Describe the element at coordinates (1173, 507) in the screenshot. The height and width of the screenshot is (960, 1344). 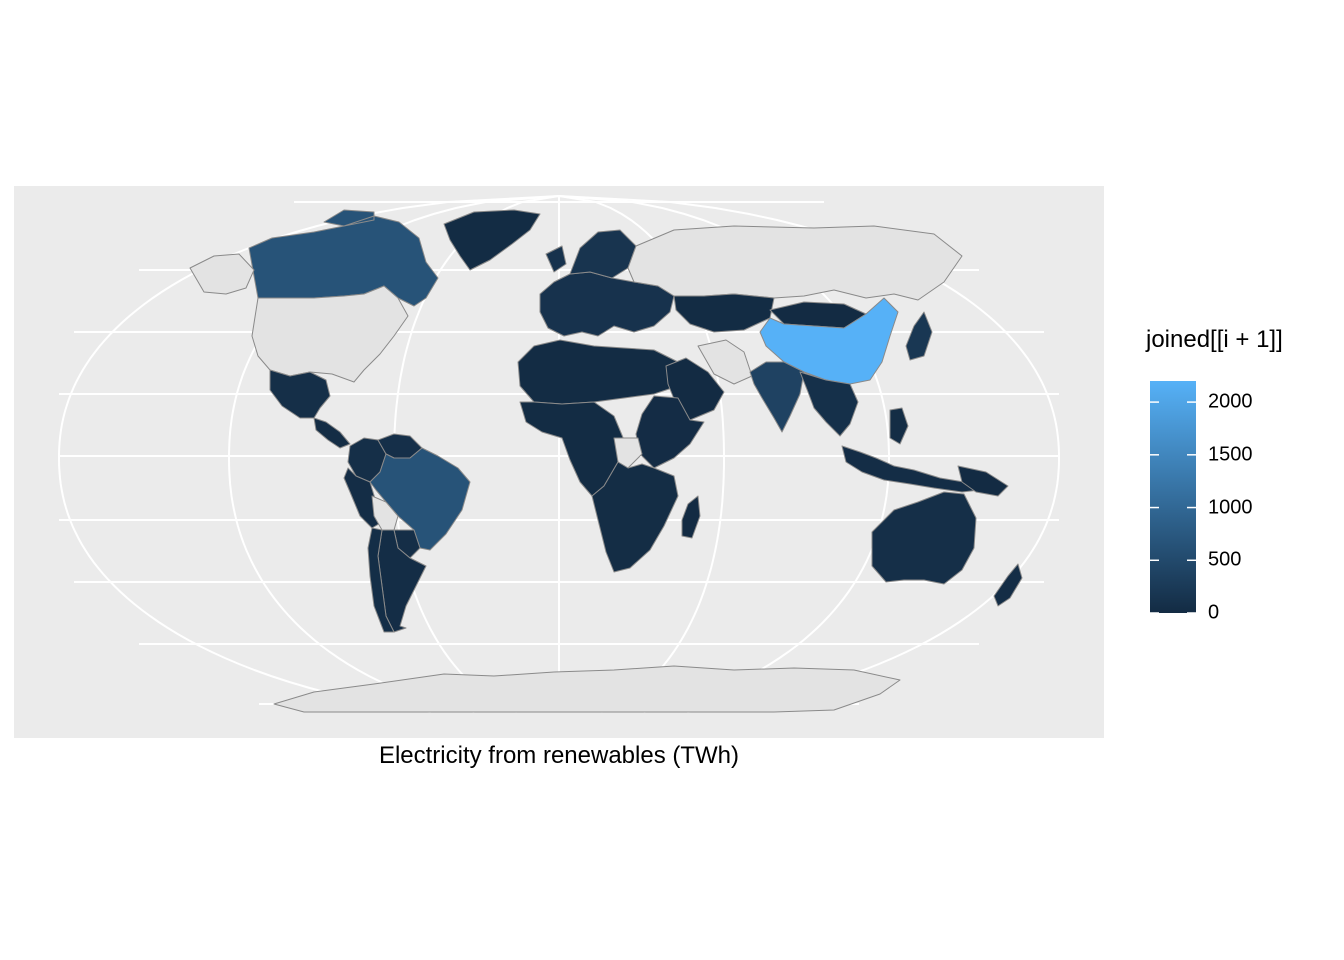
I see `legend-ticks` at that location.